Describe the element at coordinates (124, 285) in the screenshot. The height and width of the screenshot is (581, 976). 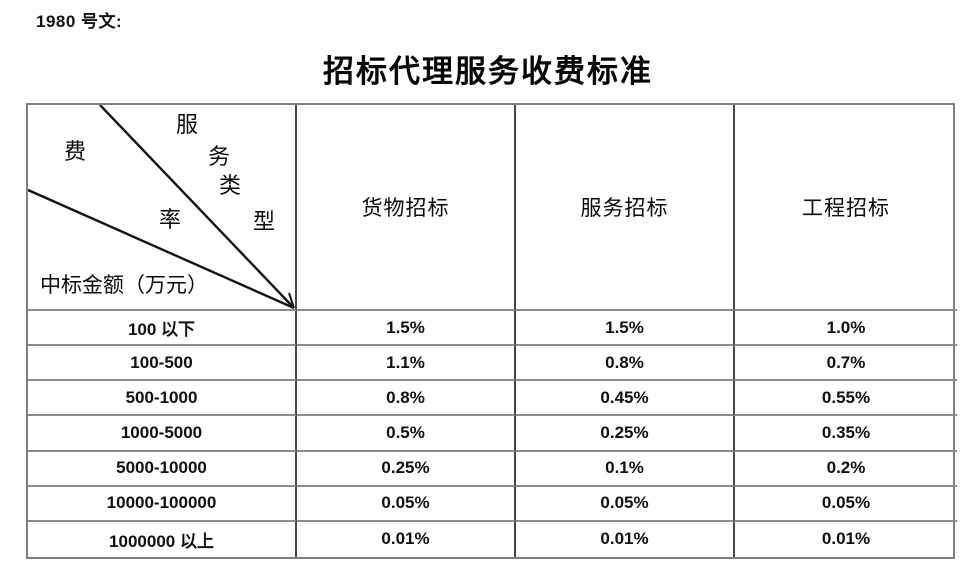
I see `corner-amount-label: 中标金额（万元）` at that location.